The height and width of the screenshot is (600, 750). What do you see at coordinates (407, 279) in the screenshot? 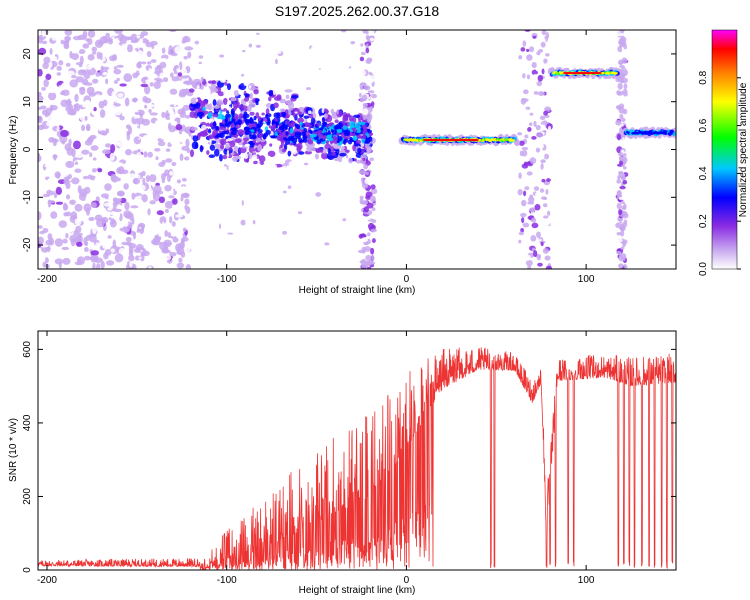
I see `x-tick-label: 0` at bounding box center [407, 279].